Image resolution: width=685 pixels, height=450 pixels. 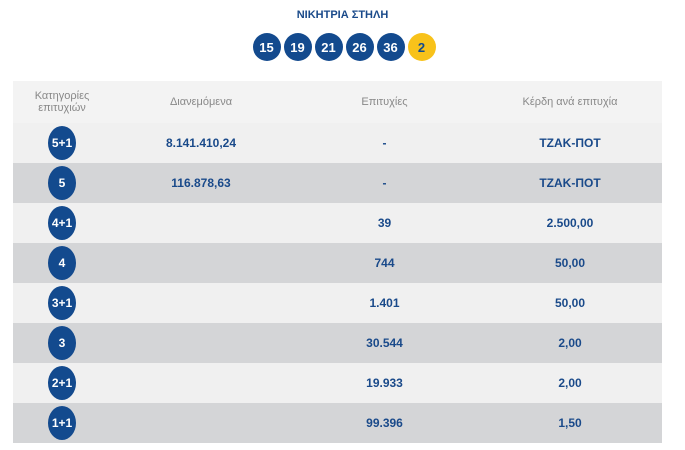 I want to click on category-badge: 4+1, so click(x=62, y=223).